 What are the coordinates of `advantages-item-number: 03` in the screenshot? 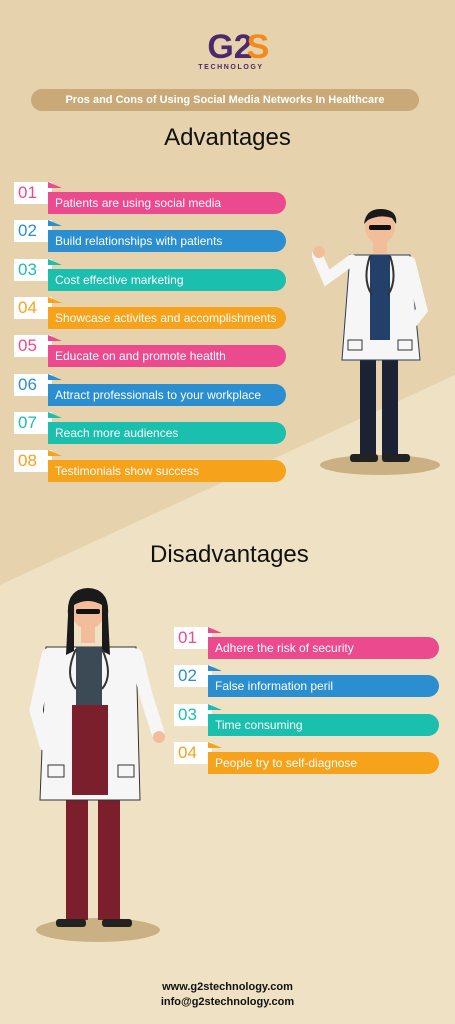 It's located at (33, 269).